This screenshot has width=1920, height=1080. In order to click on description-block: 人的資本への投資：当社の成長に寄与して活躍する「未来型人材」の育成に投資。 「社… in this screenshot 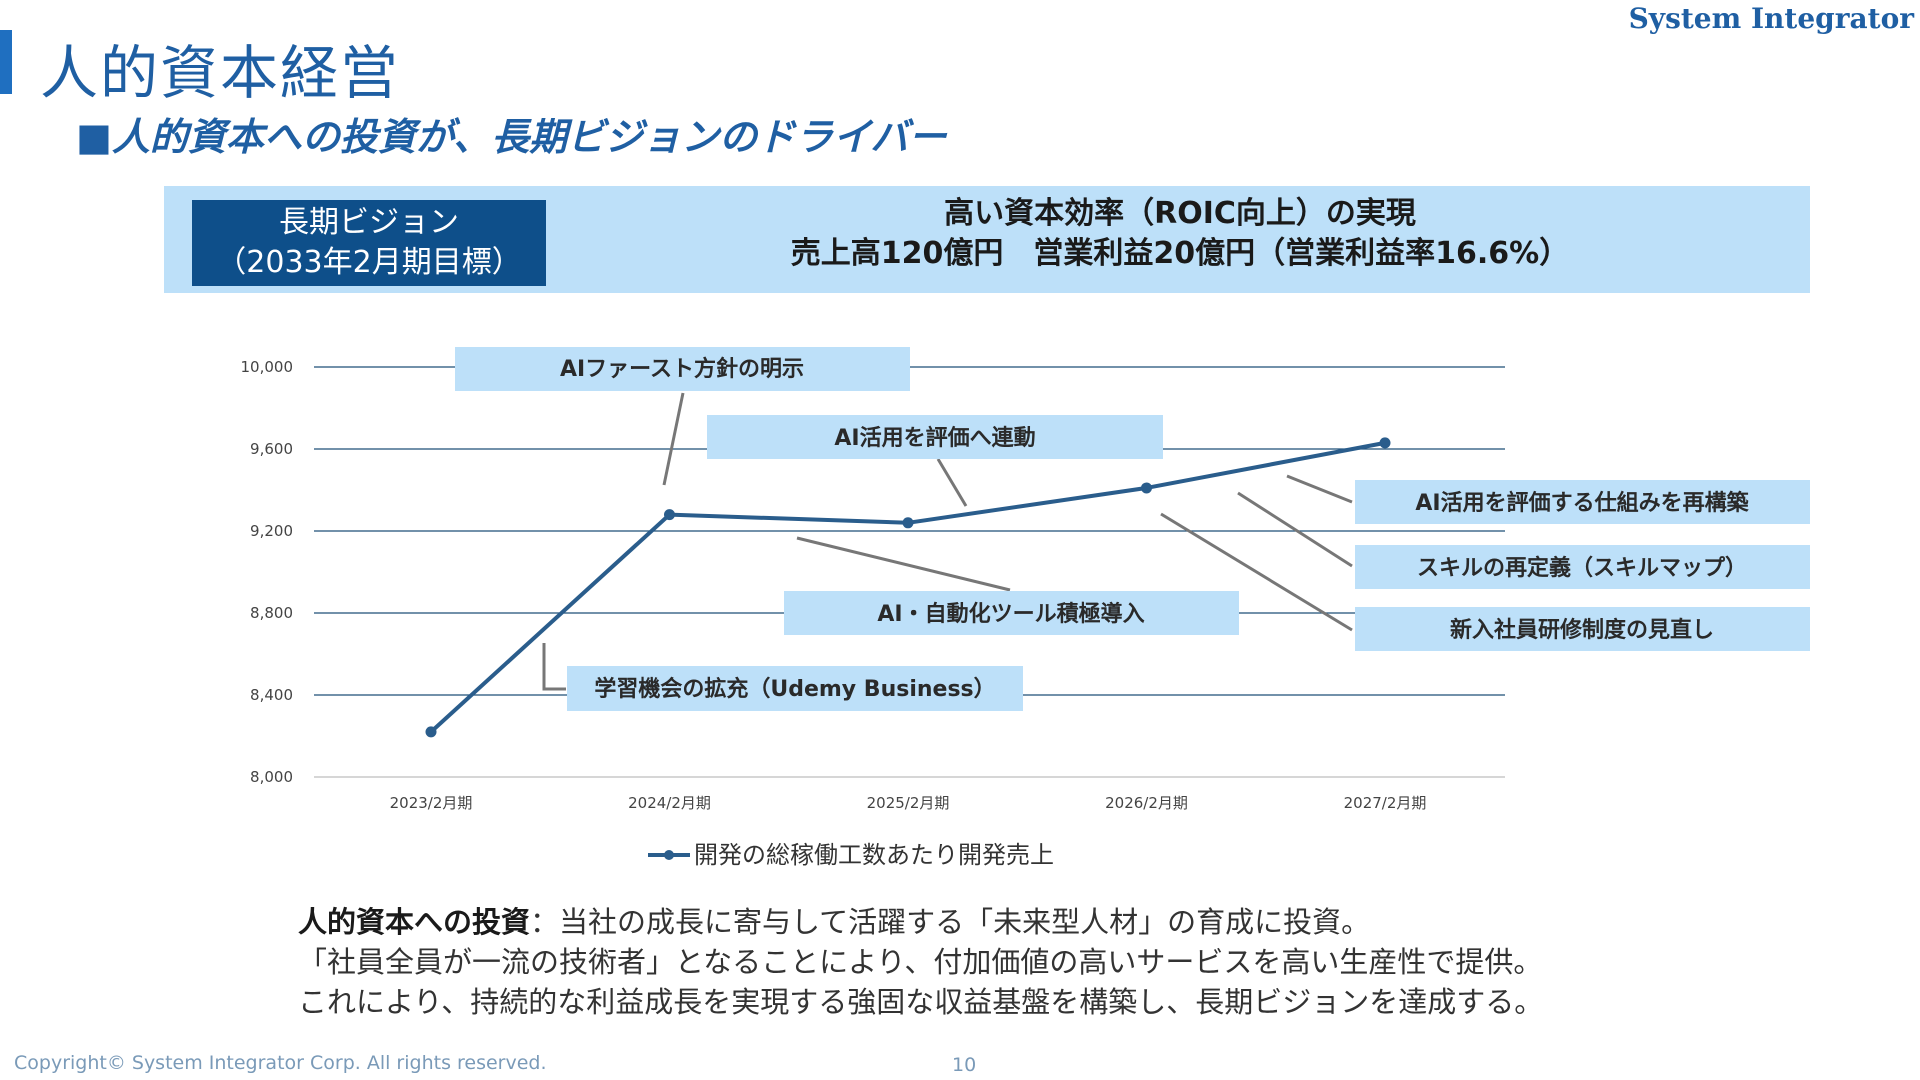, I will do `click(920, 962)`.